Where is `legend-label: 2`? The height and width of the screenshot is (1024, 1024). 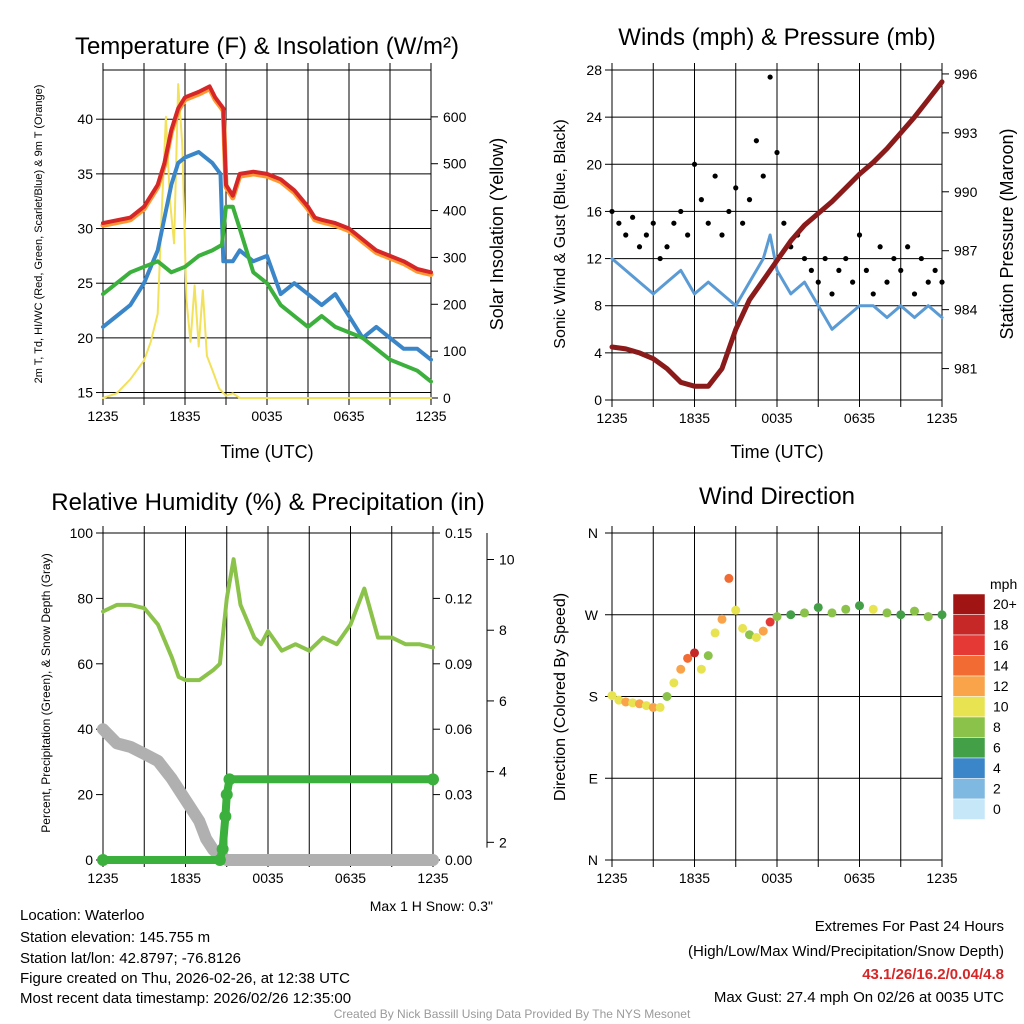 legend-label: 2 is located at coordinates (997, 789).